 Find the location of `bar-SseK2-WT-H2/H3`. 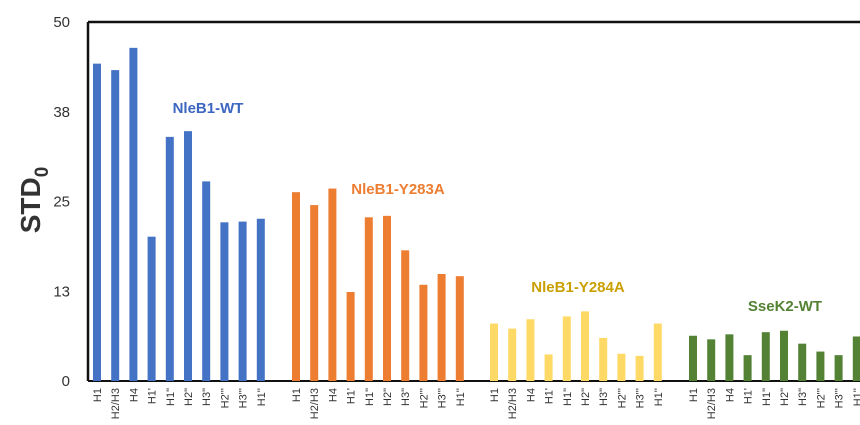

bar-SseK2-WT-H2/H3 is located at coordinates (711, 360).